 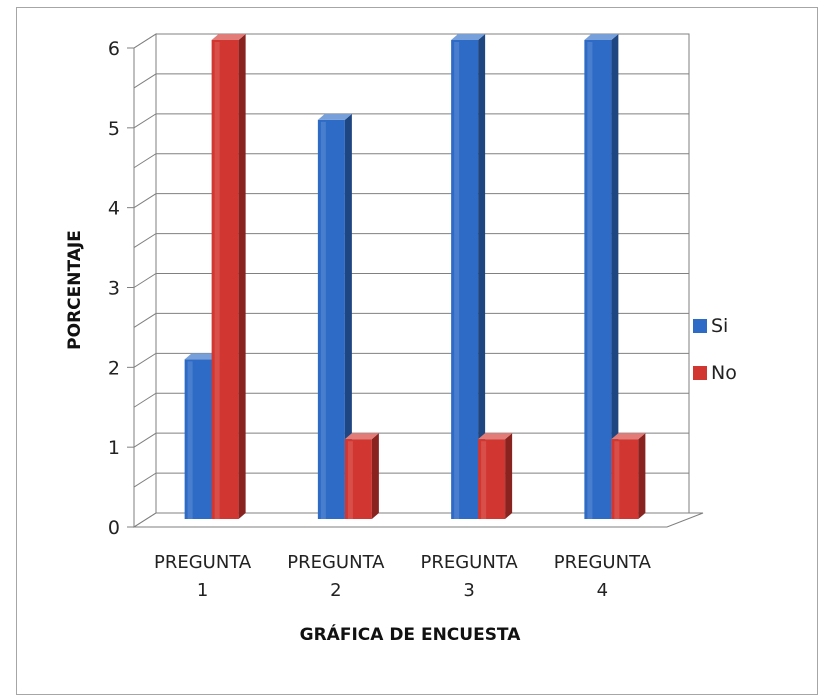 I want to click on legend-swatch-si, so click(x=700, y=326).